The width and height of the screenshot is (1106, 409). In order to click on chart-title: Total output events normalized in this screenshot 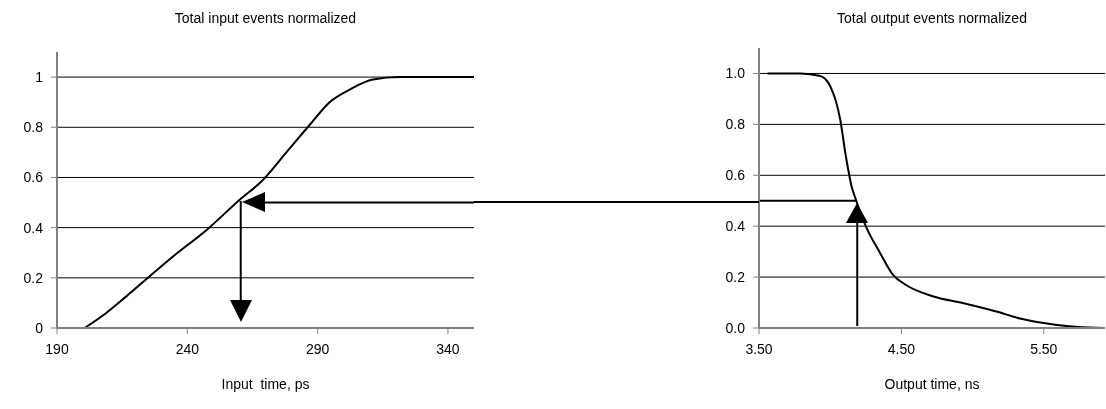, I will do `click(932, 18)`.